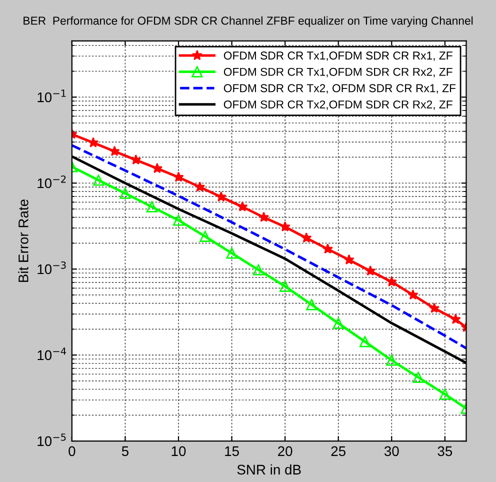 Image resolution: width=496 pixels, height=482 pixels. Describe the element at coordinates (52, 354) in the screenshot. I see `y-tick-label: 10$^{−4}$` at that location.